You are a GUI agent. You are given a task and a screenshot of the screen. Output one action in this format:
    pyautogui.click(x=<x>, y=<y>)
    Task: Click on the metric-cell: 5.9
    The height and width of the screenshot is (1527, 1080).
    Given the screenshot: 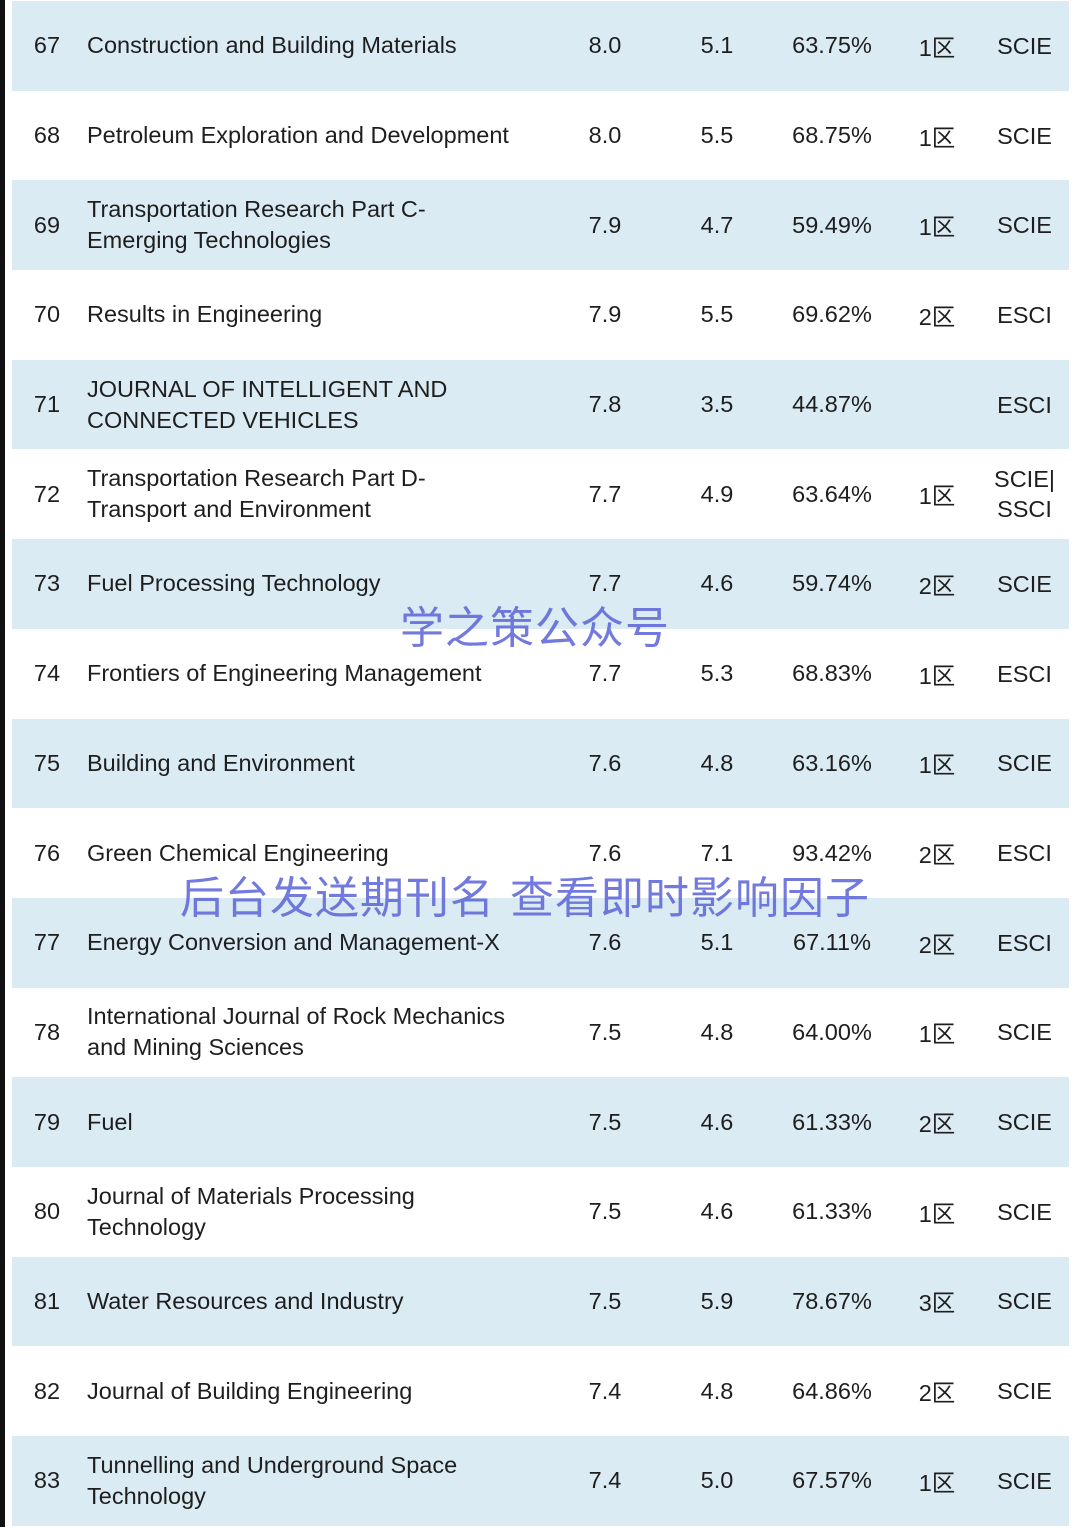 What is the action you would take?
    pyautogui.click(x=717, y=1300)
    